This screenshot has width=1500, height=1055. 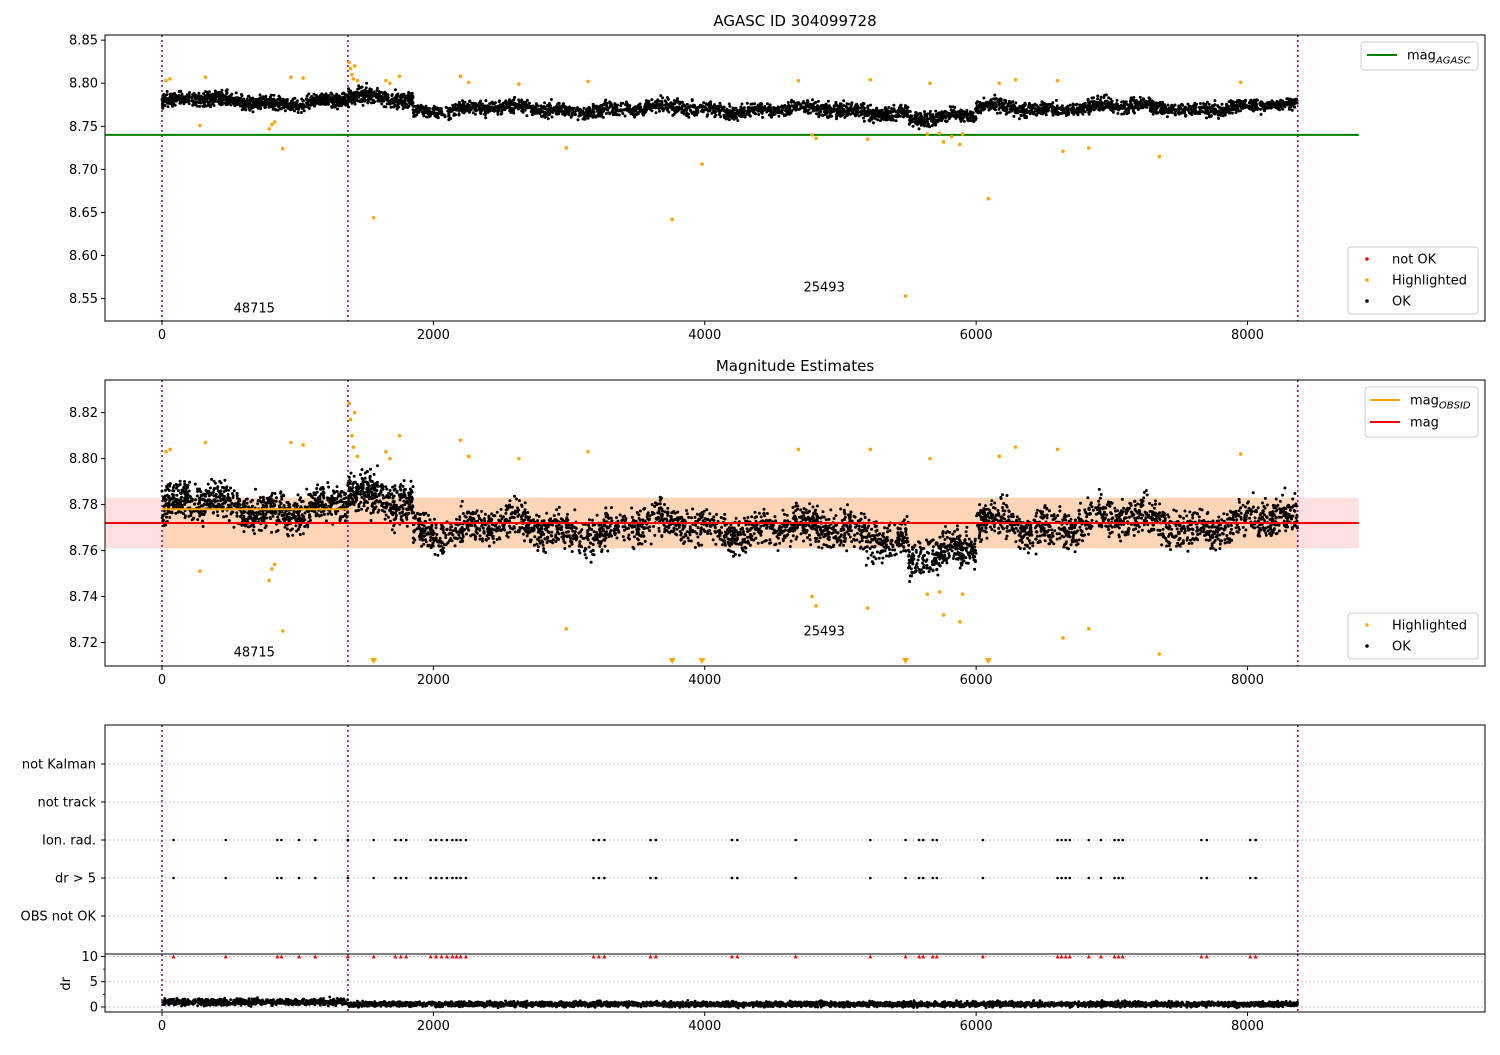 What do you see at coordinates (1429, 281) in the screenshot?
I see `legend-label: Highlighted` at bounding box center [1429, 281].